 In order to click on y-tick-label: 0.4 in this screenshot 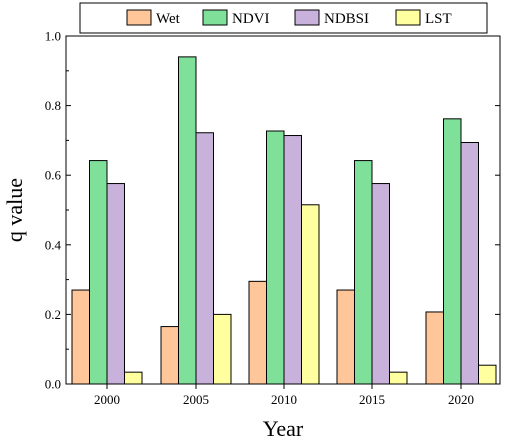, I will do `click(53, 244)`.